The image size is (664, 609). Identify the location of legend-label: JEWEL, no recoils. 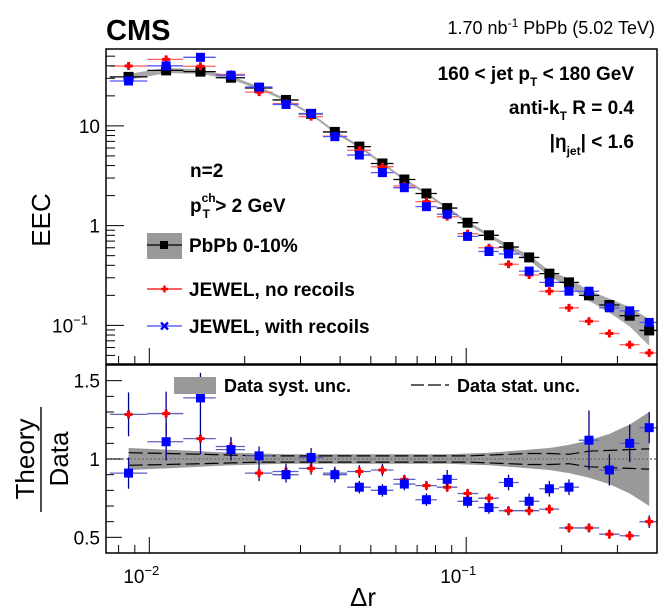
(272, 290).